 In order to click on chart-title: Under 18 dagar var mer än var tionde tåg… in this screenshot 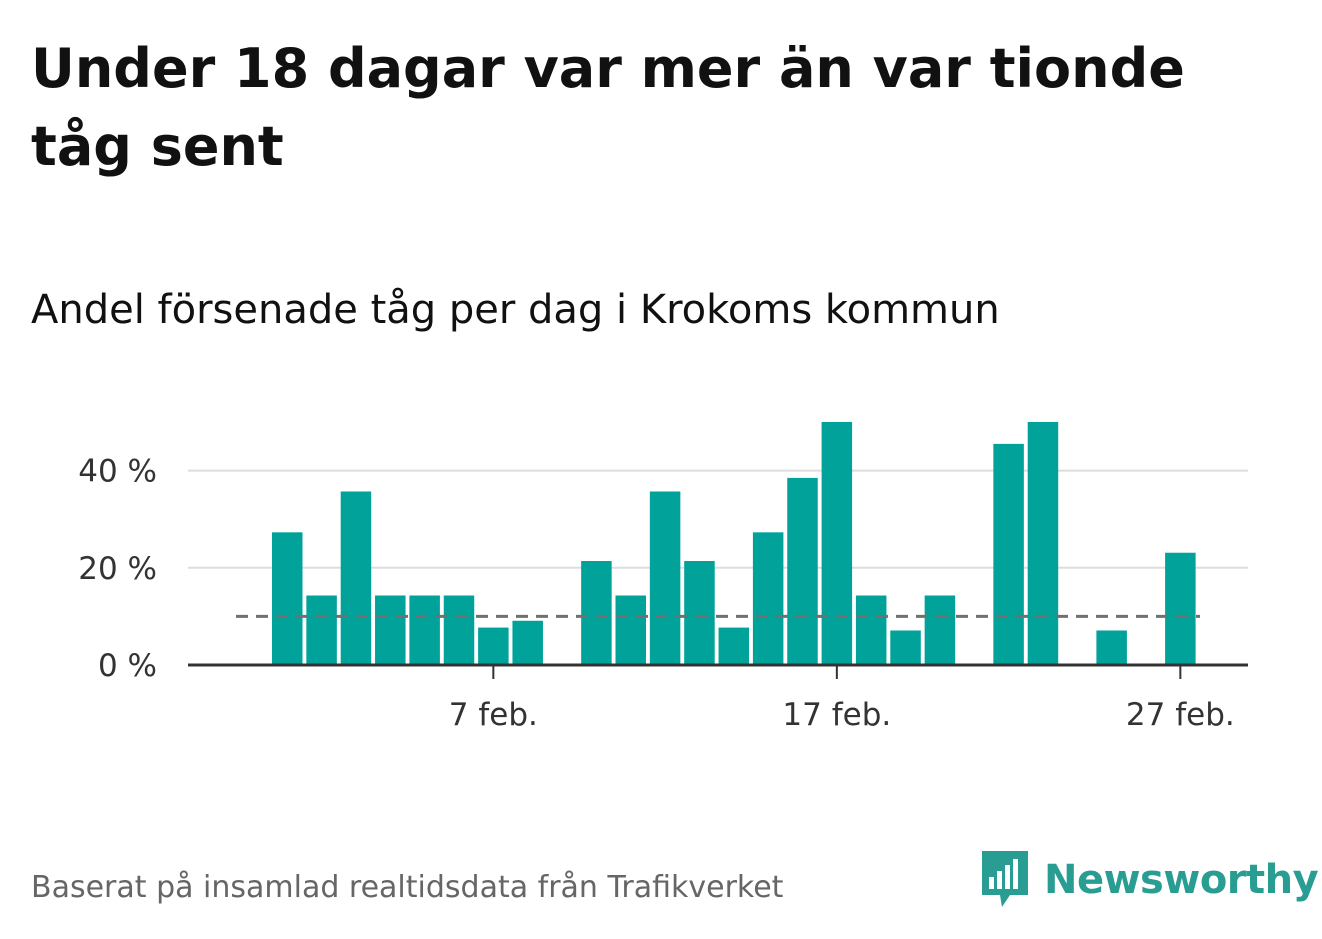, I will do `click(608, 107)`.